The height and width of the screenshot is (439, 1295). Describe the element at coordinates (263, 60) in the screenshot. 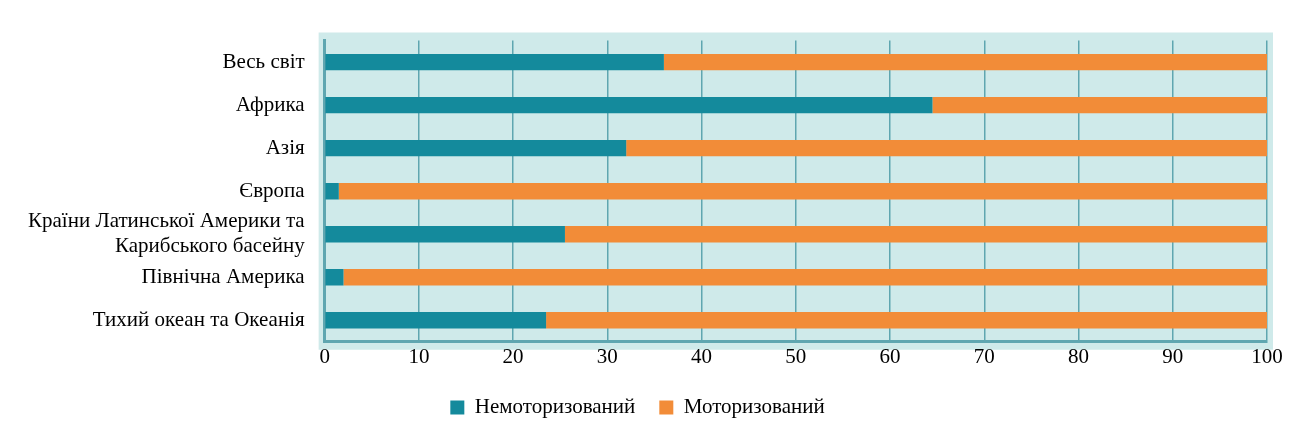

I see `y-tick-label: Весь світ` at that location.